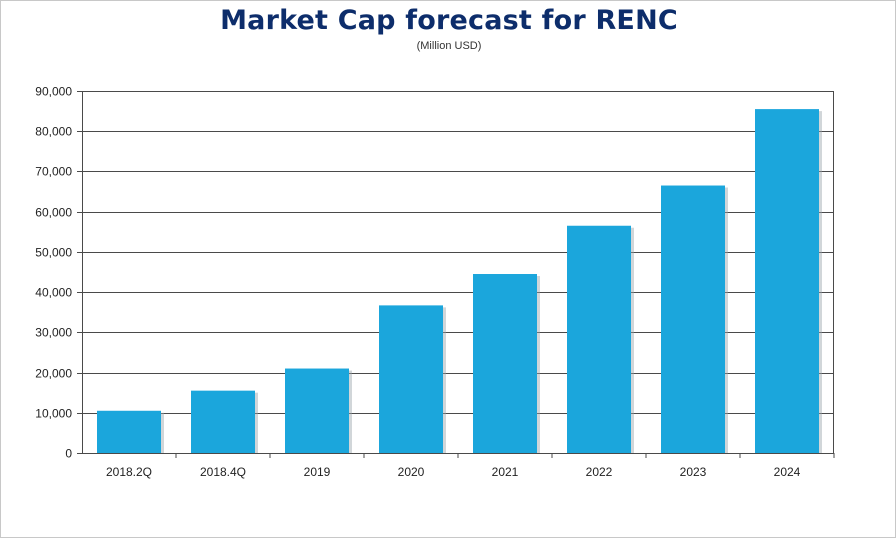 The height and width of the screenshot is (538, 896). What do you see at coordinates (53, 333) in the screenshot?
I see `y-tick-label: 30,000` at bounding box center [53, 333].